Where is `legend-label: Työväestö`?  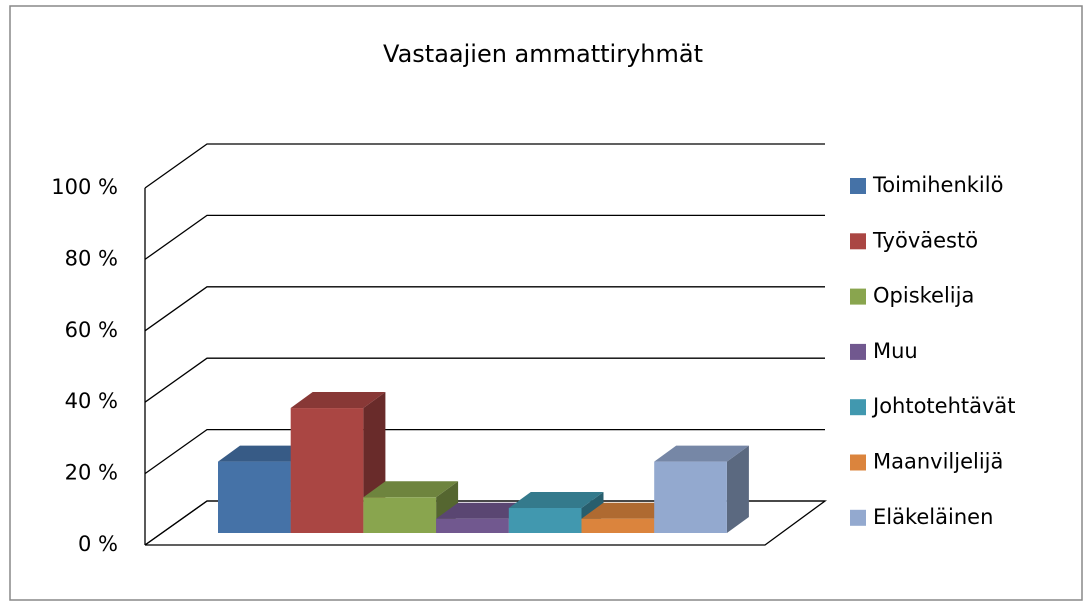
legend-label: Työväestö is located at coordinates (925, 240).